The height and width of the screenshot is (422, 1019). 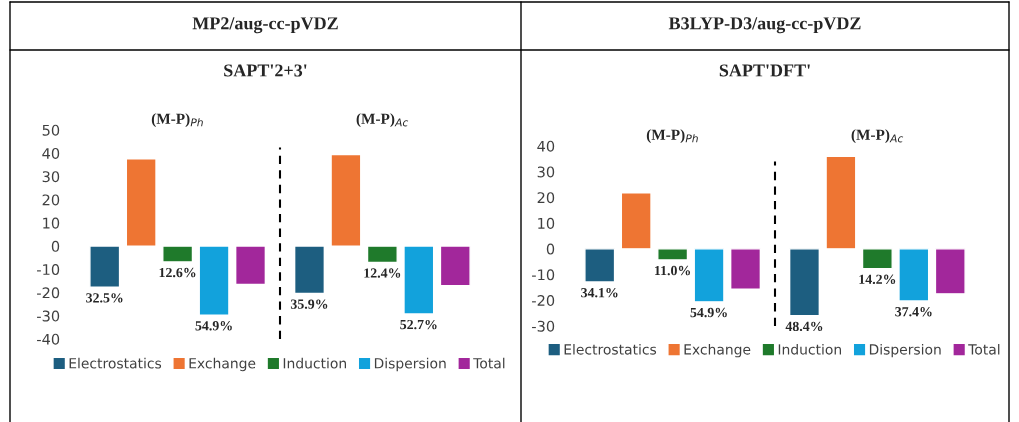 What do you see at coordinates (673, 270) in the screenshot?
I see `annotation: 11.0%` at bounding box center [673, 270].